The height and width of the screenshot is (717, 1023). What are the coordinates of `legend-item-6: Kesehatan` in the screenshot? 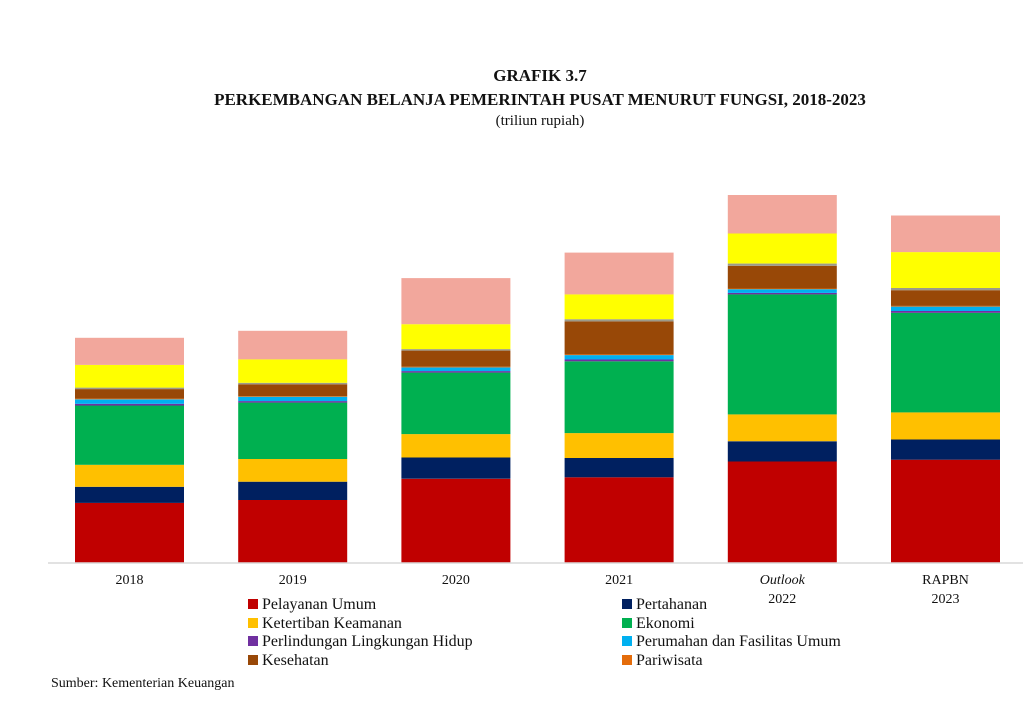 It's located at (288, 661).